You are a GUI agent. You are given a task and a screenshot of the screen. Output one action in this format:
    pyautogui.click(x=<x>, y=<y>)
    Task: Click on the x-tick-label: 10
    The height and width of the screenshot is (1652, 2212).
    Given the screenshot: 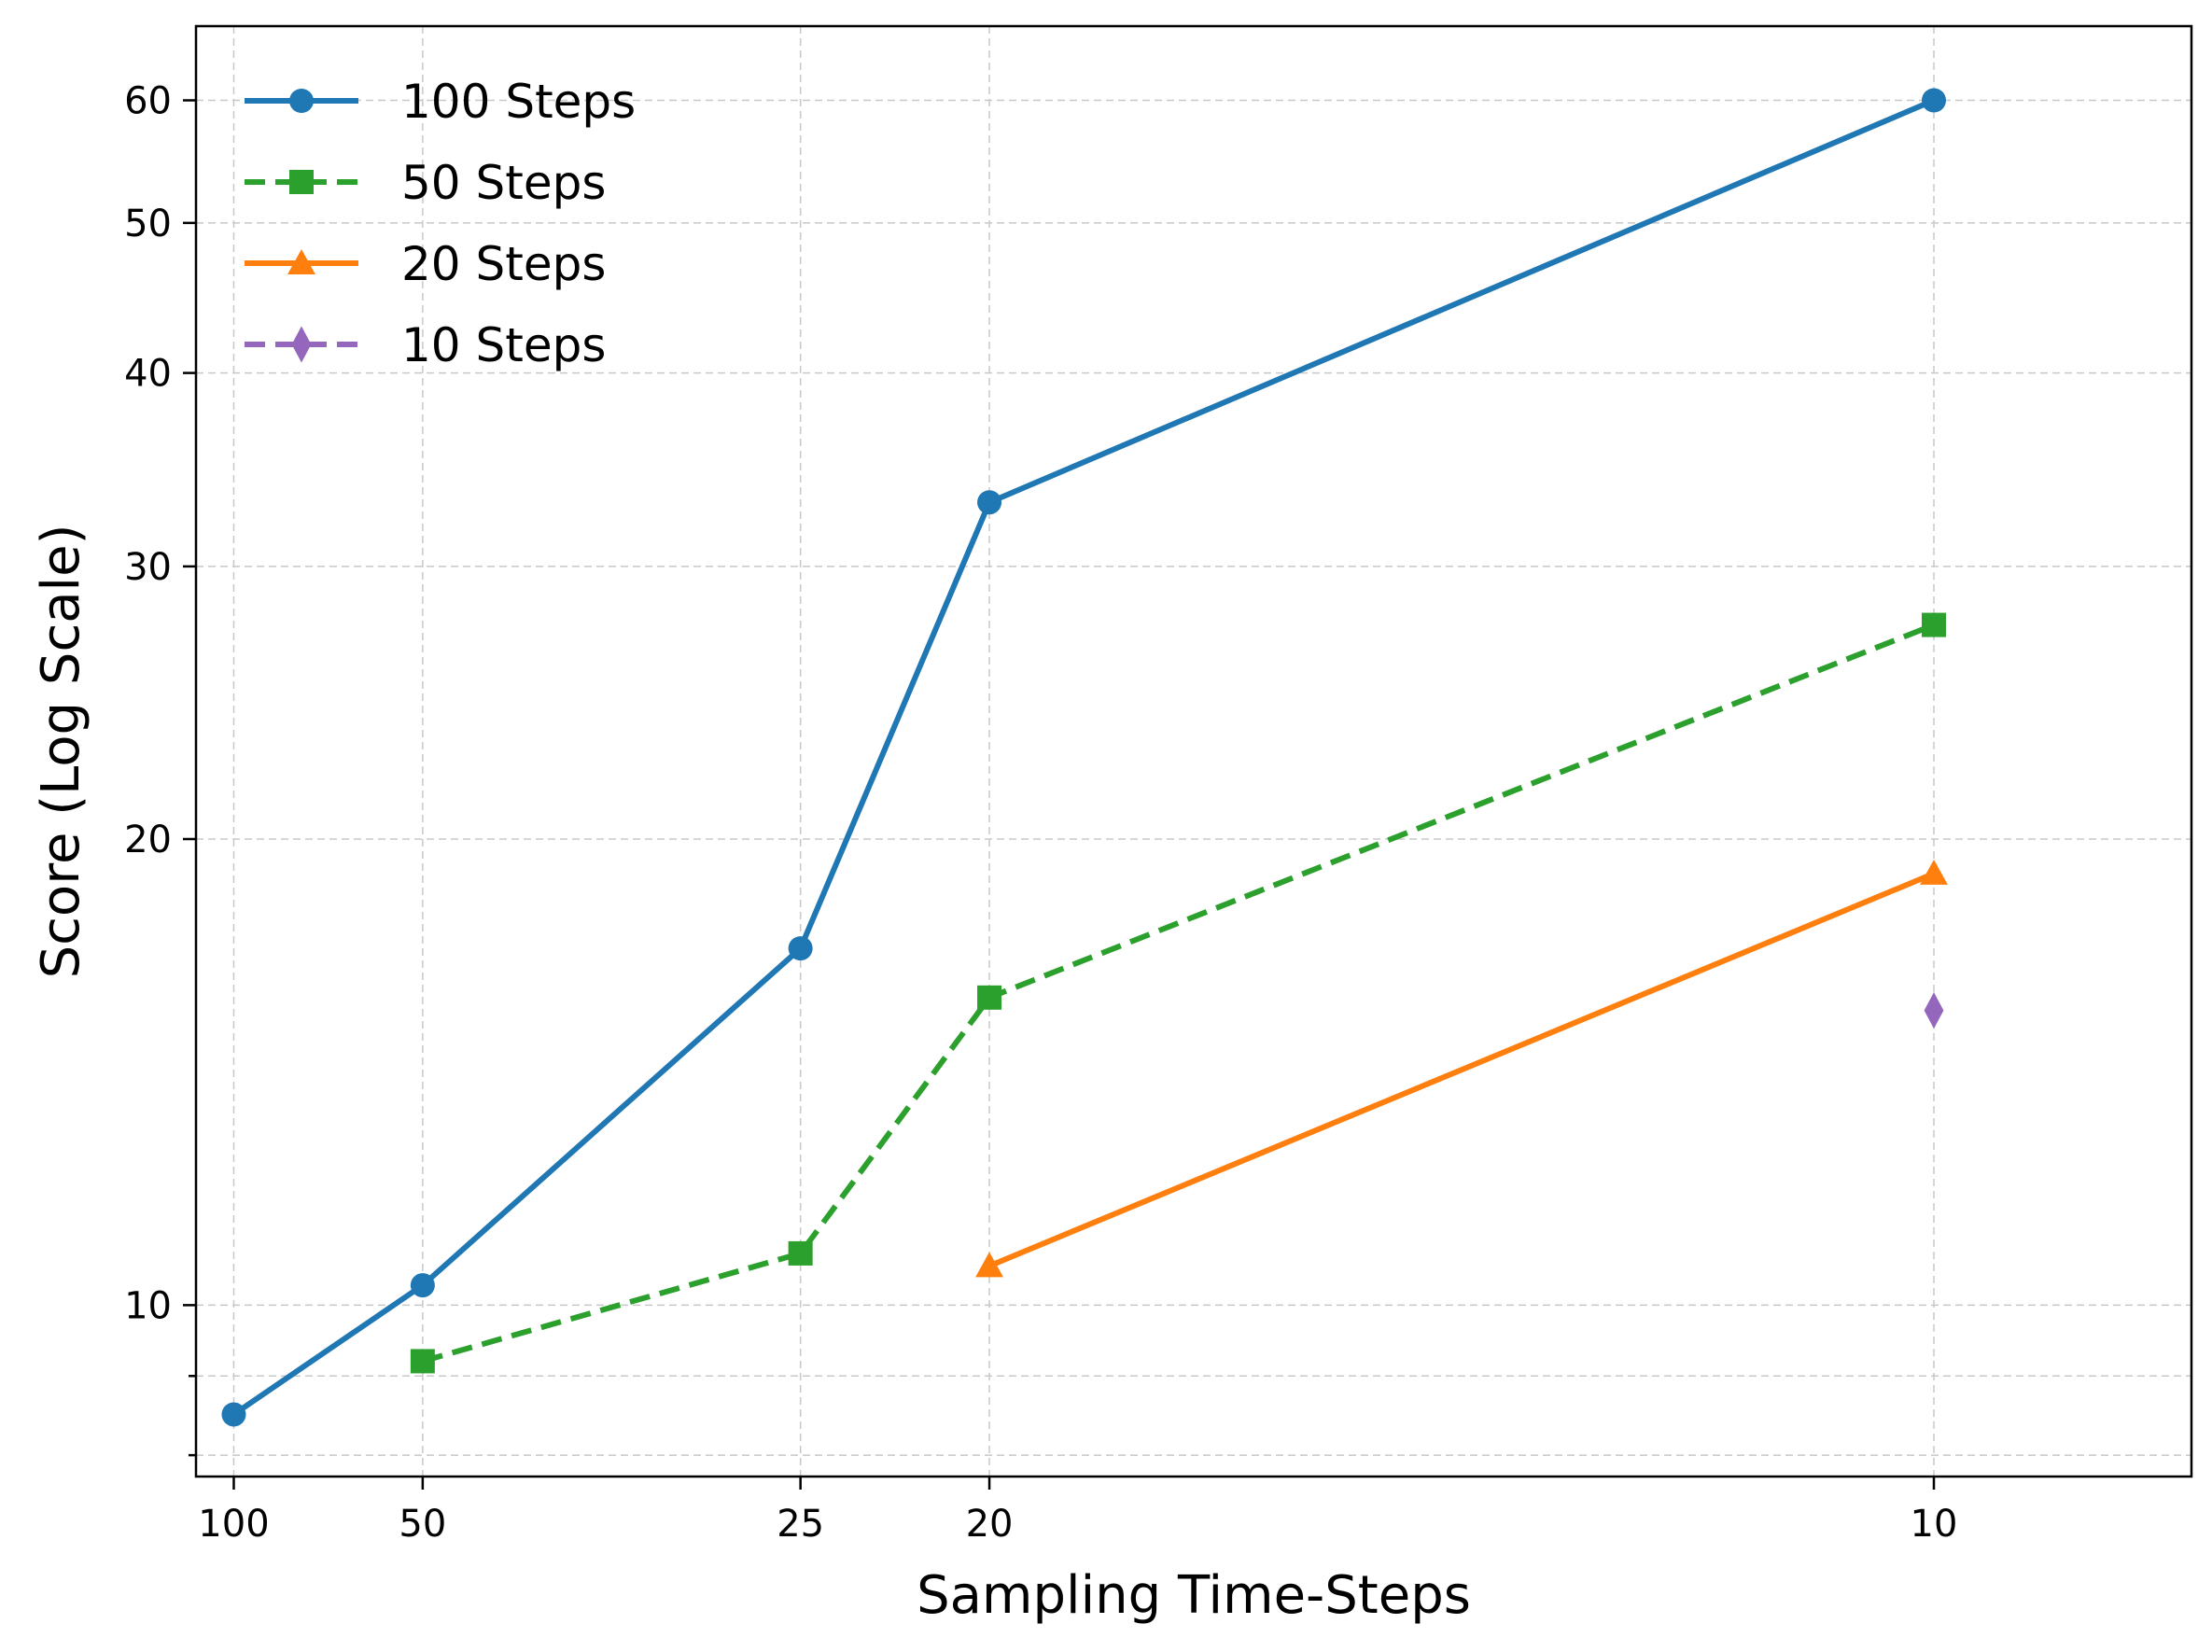 What is the action you would take?
    pyautogui.click(x=1935, y=1524)
    